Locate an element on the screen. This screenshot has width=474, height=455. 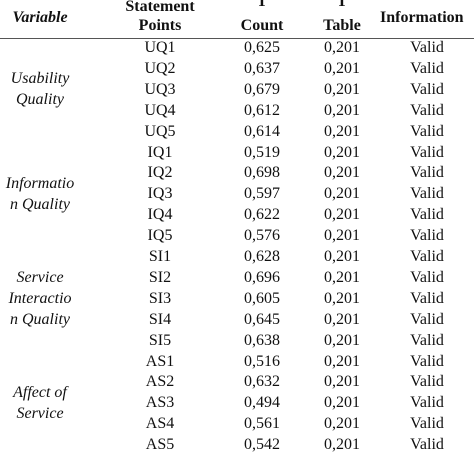
t-count: 0,628 is located at coordinates (262, 256).